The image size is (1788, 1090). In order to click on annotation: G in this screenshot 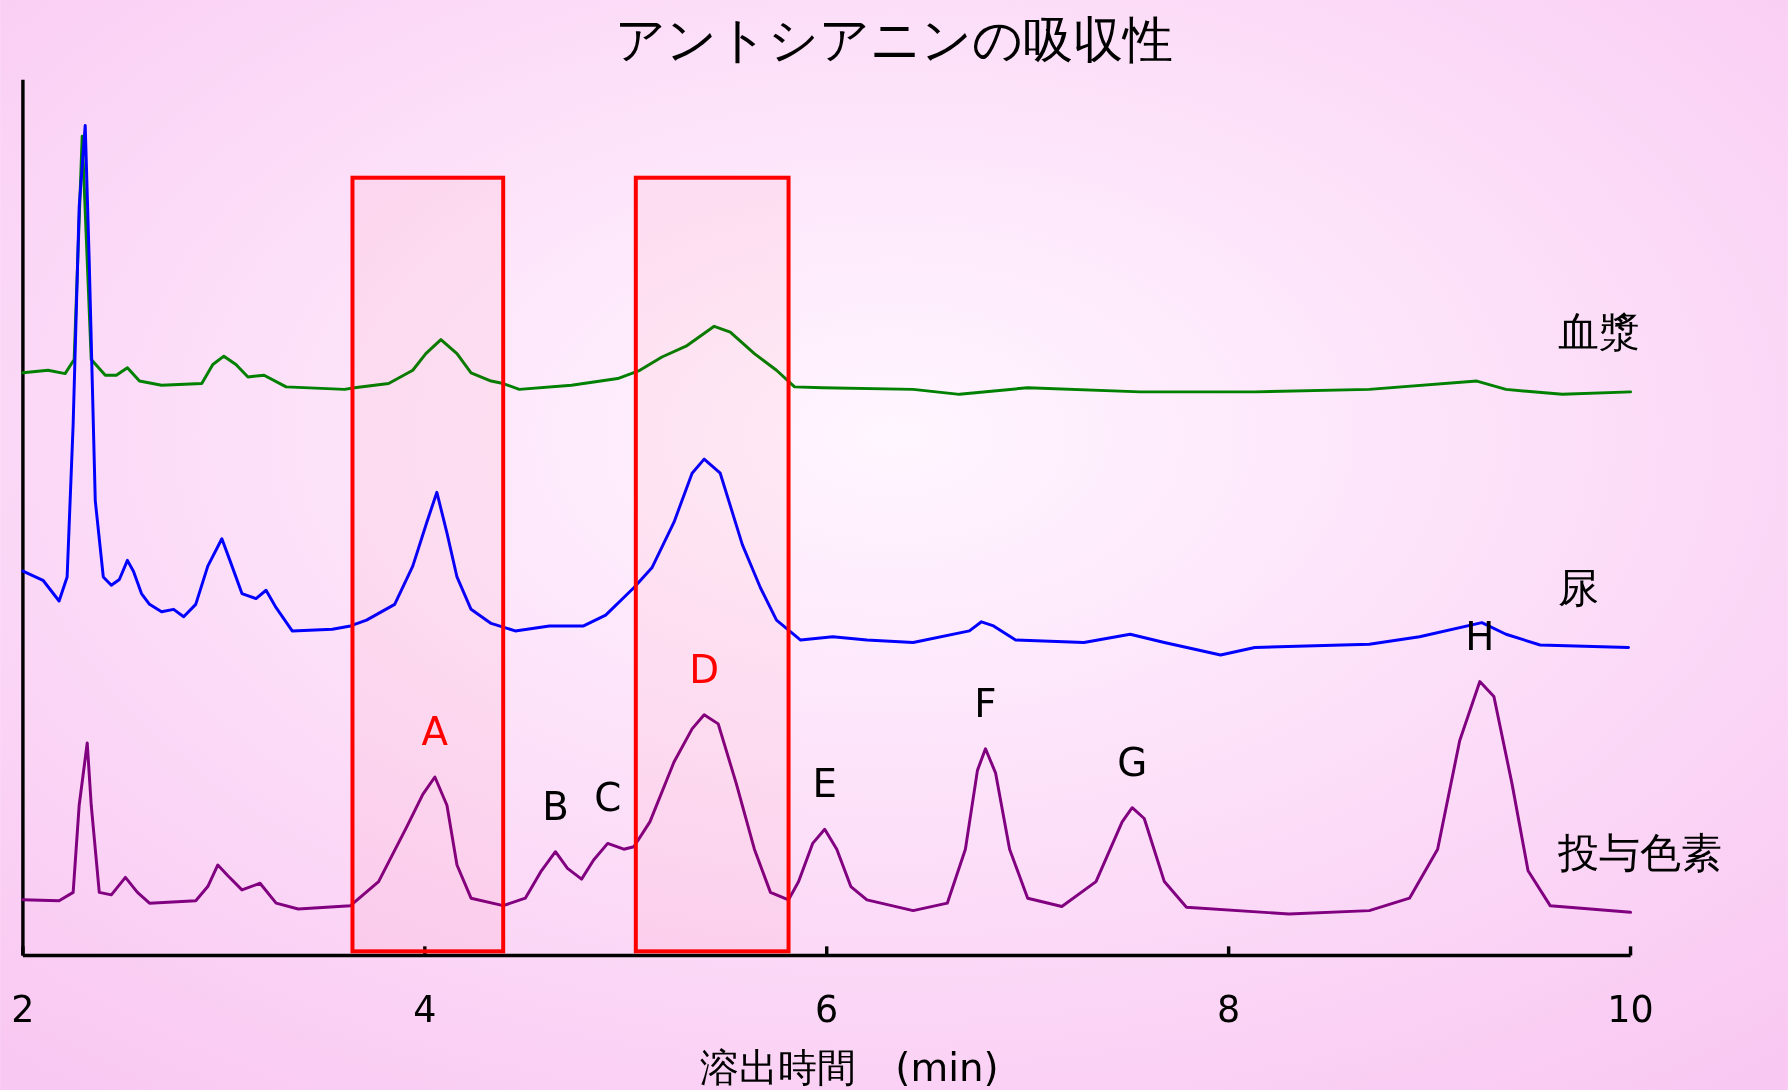, I will do `click(1132, 762)`.